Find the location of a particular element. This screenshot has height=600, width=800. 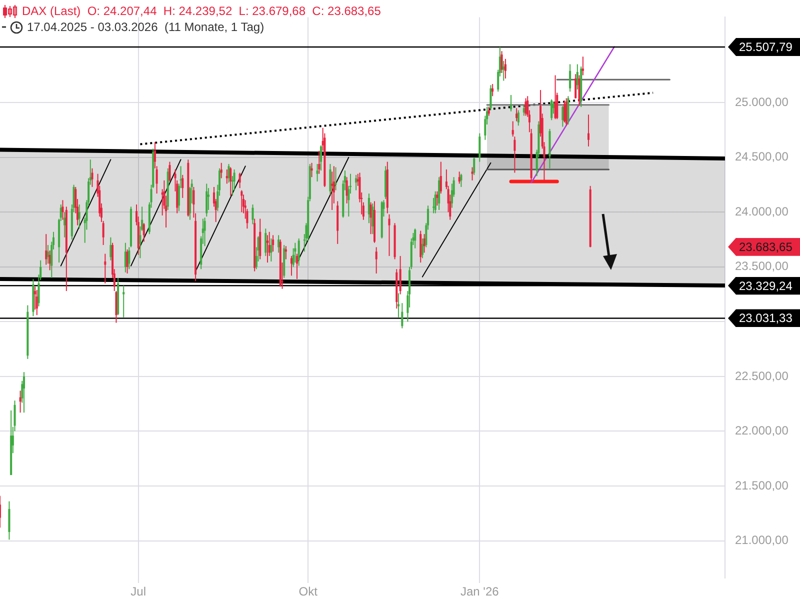

y-tick-label: 25.000,00 is located at coordinates (762, 101).